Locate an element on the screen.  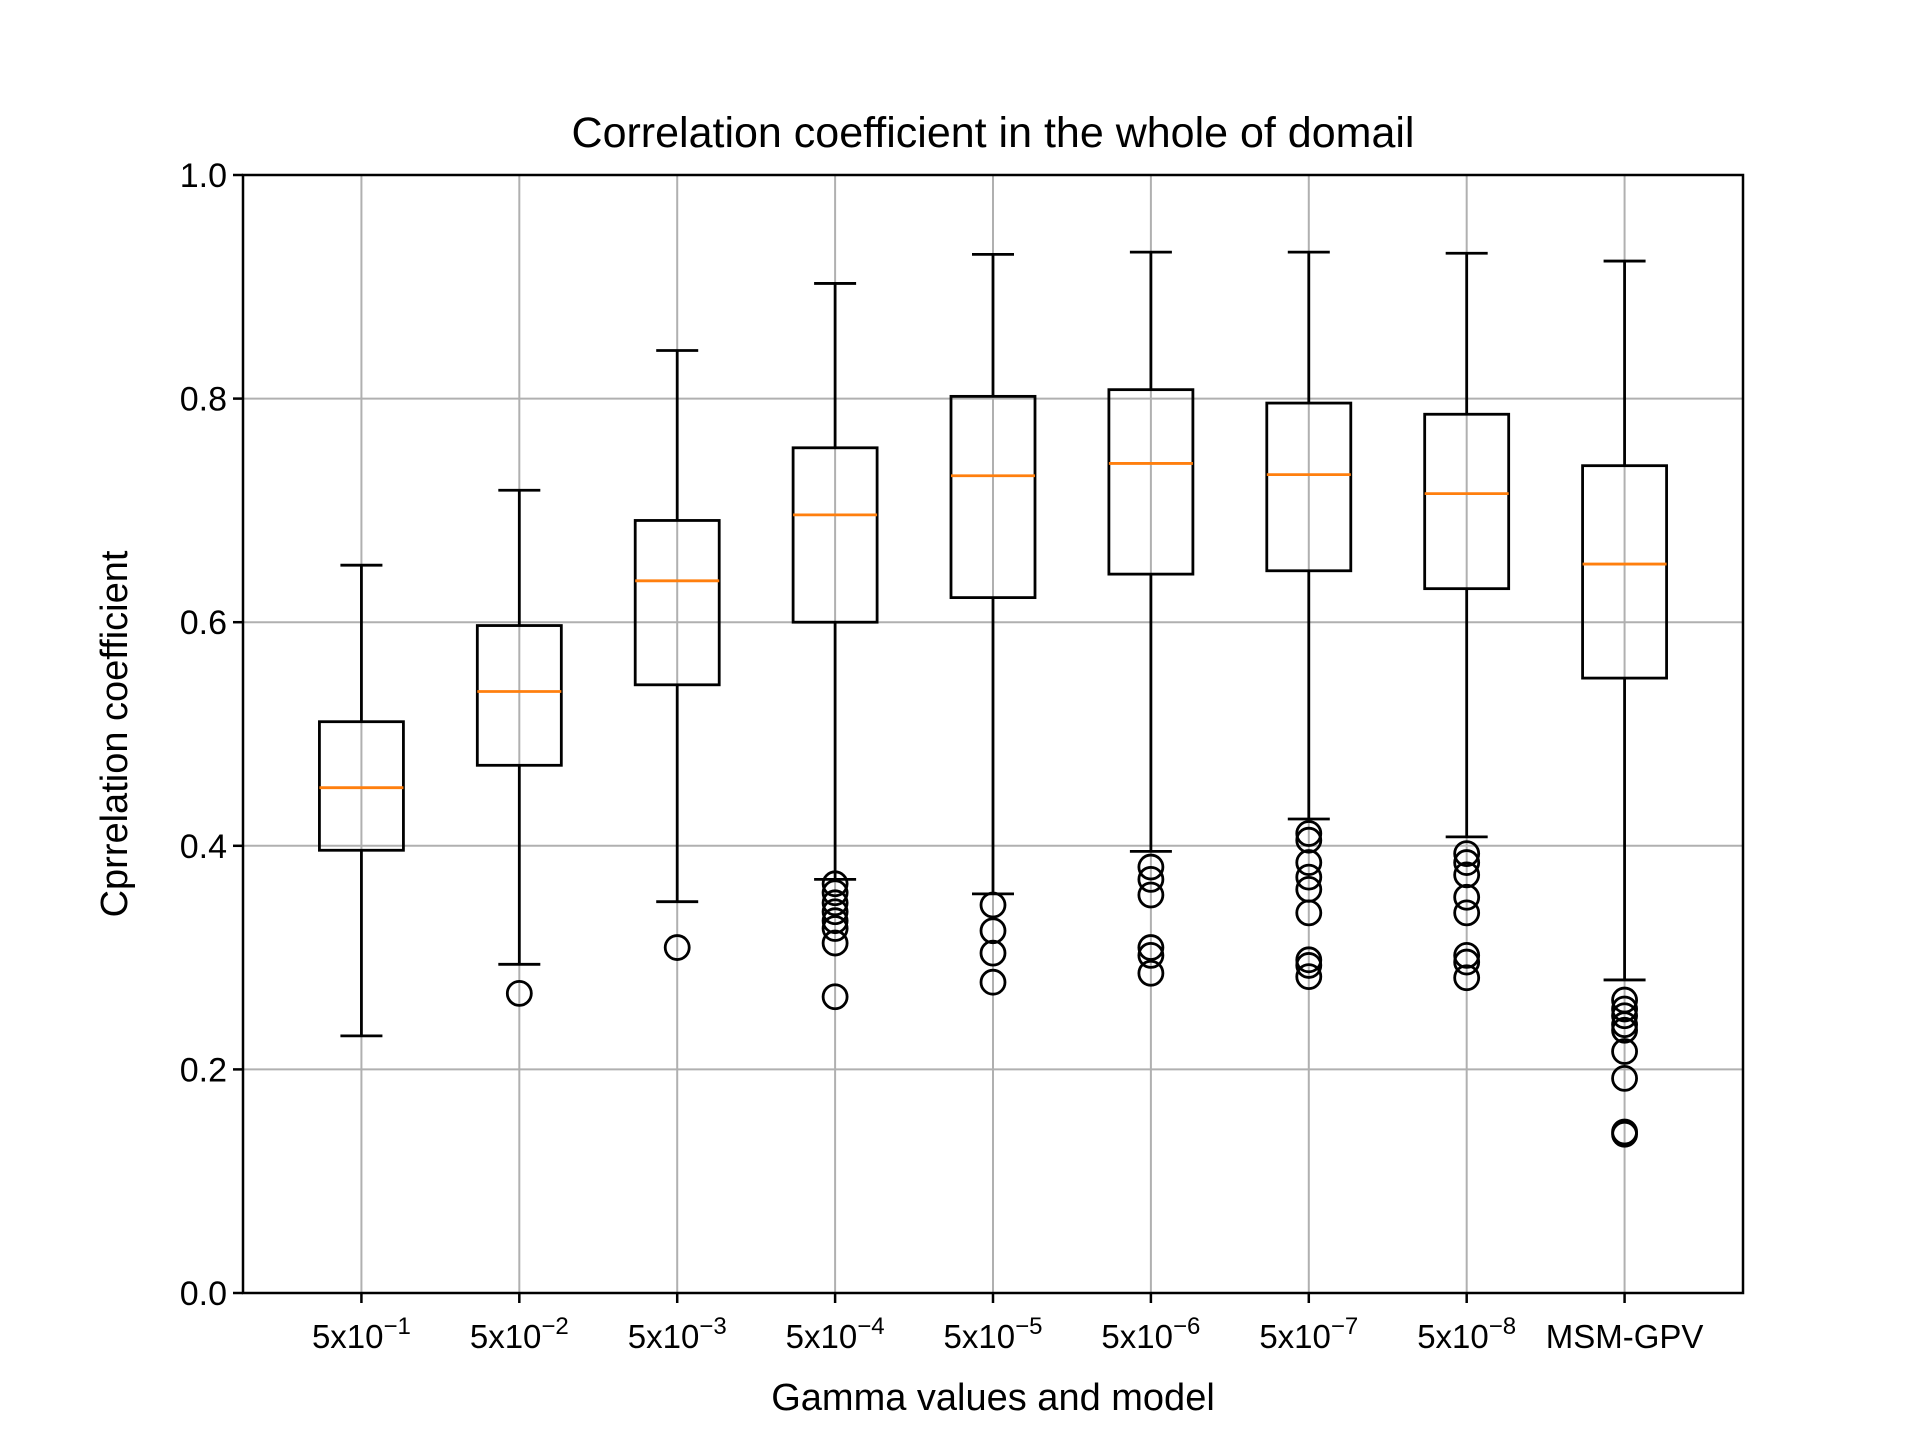
x-tick-label: 5x10⁻⁷ is located at coordinates (1308, 1334).